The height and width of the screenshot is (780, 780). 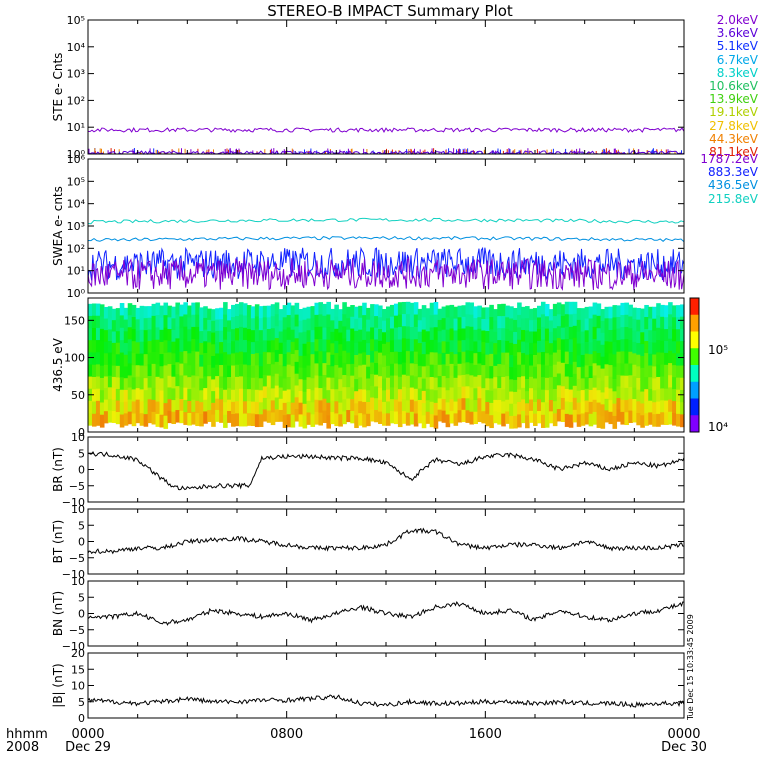 What do you see at coordinates (78, 669) in the screenshot?
I see `y-tick-label: 15` at bounding box center [78, 669].